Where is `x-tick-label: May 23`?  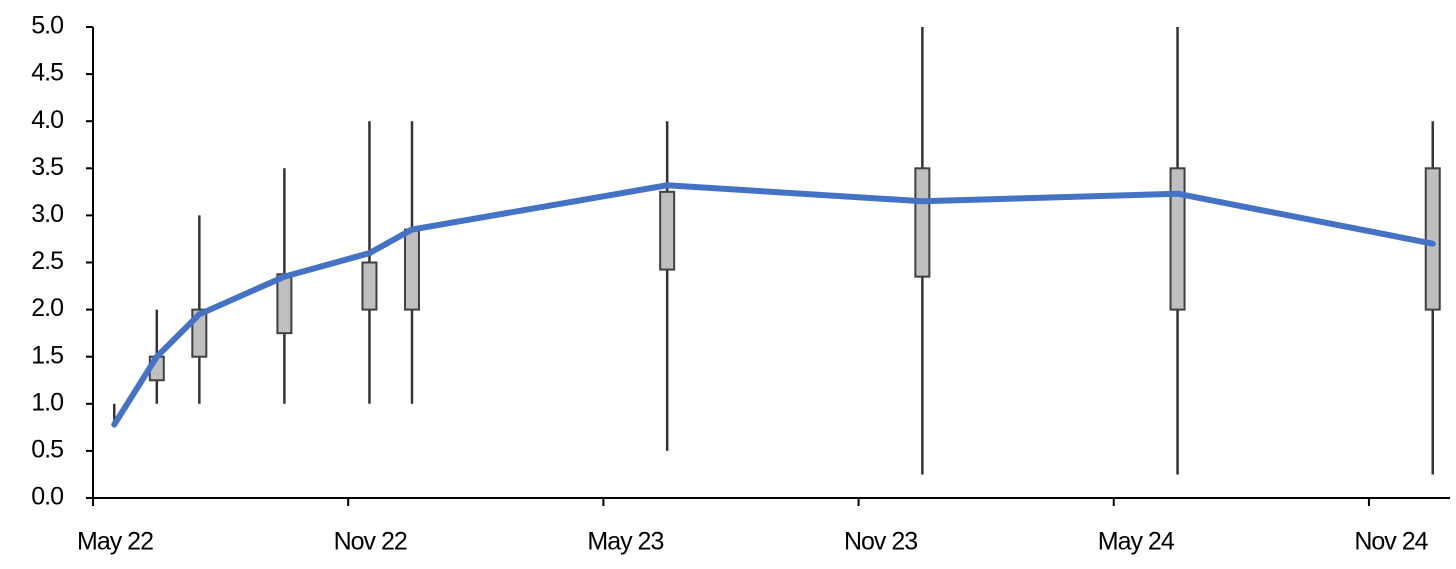
x-tick-label: May 23 is located at coordinates (625, 542).